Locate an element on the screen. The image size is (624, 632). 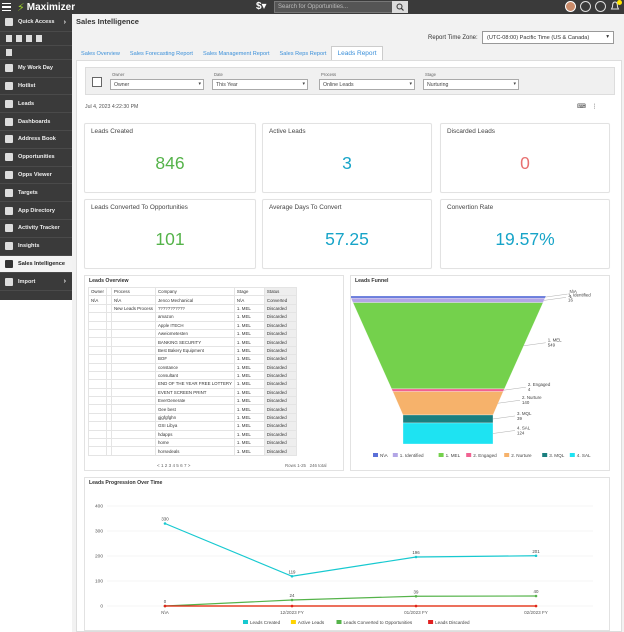
phone-icon is located at coordinates (19, 38).